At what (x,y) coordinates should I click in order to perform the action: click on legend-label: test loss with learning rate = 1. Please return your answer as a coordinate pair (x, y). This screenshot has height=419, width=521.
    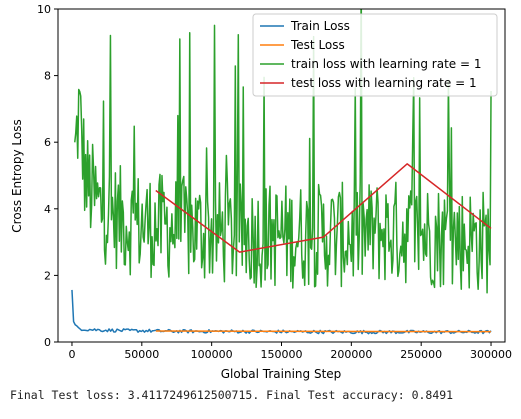
    Looking at the image, I should click on (384, 83).